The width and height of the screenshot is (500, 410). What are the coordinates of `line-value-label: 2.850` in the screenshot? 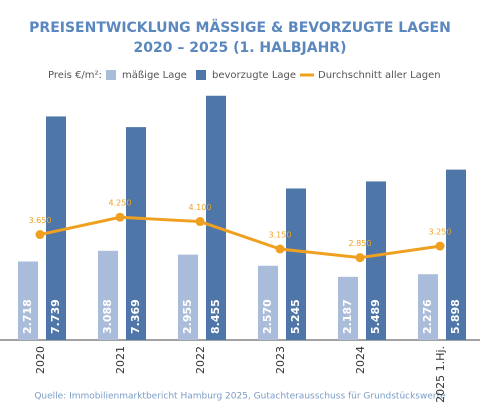 It's located at (360, 243).